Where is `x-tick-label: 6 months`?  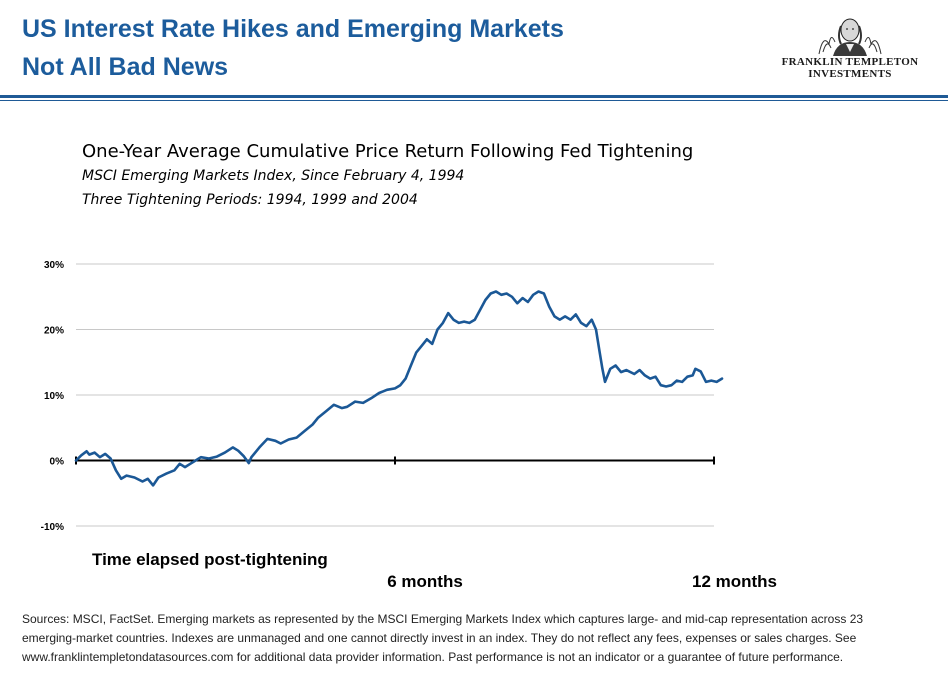
x-tick-label: 6 months is located at coordinates (425, 581).